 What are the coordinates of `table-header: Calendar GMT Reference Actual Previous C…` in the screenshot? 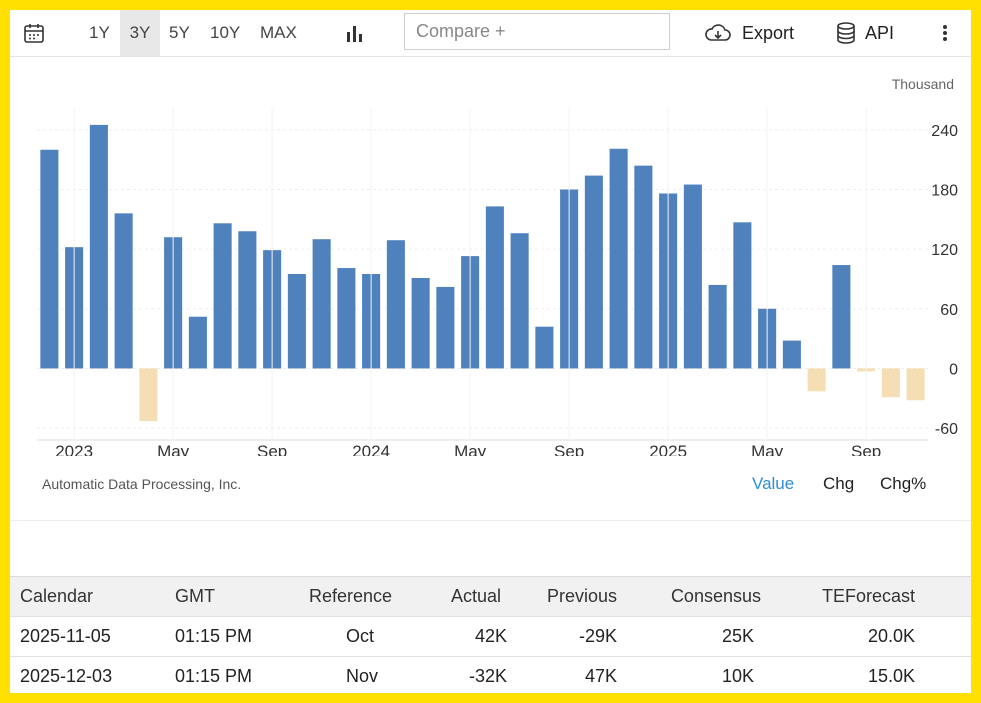 It's located at (490, 596).